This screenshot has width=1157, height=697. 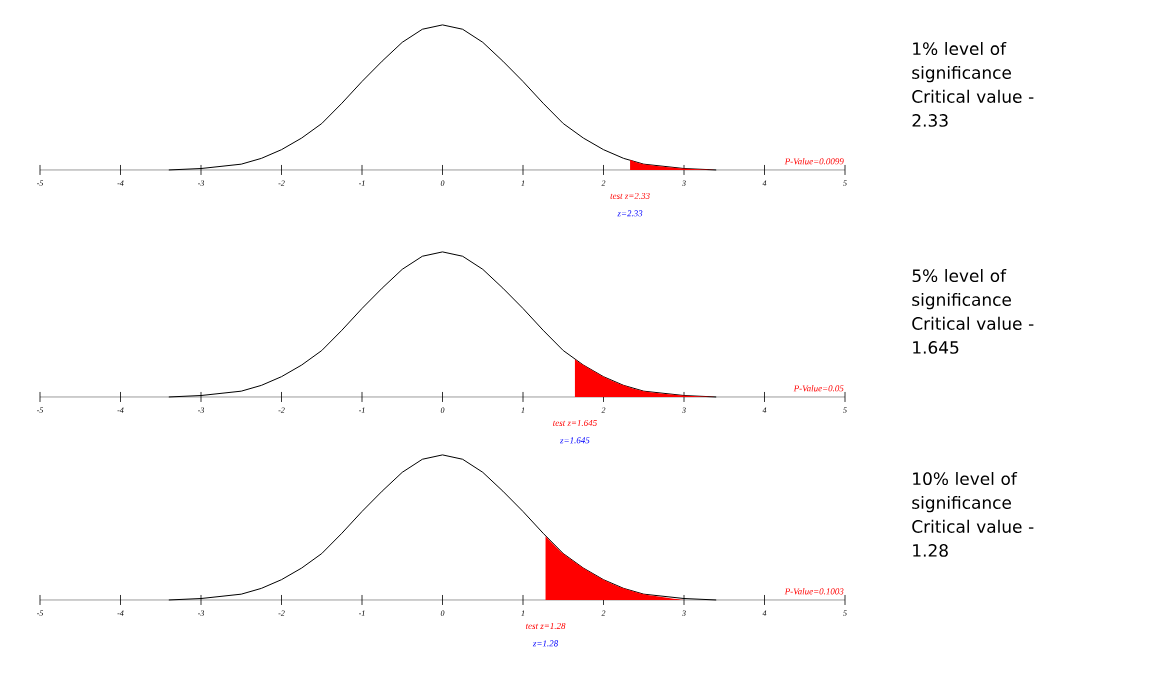 I want to click on text: 5% level of significance Critical value - 1.645, so click(x=973, y=311).